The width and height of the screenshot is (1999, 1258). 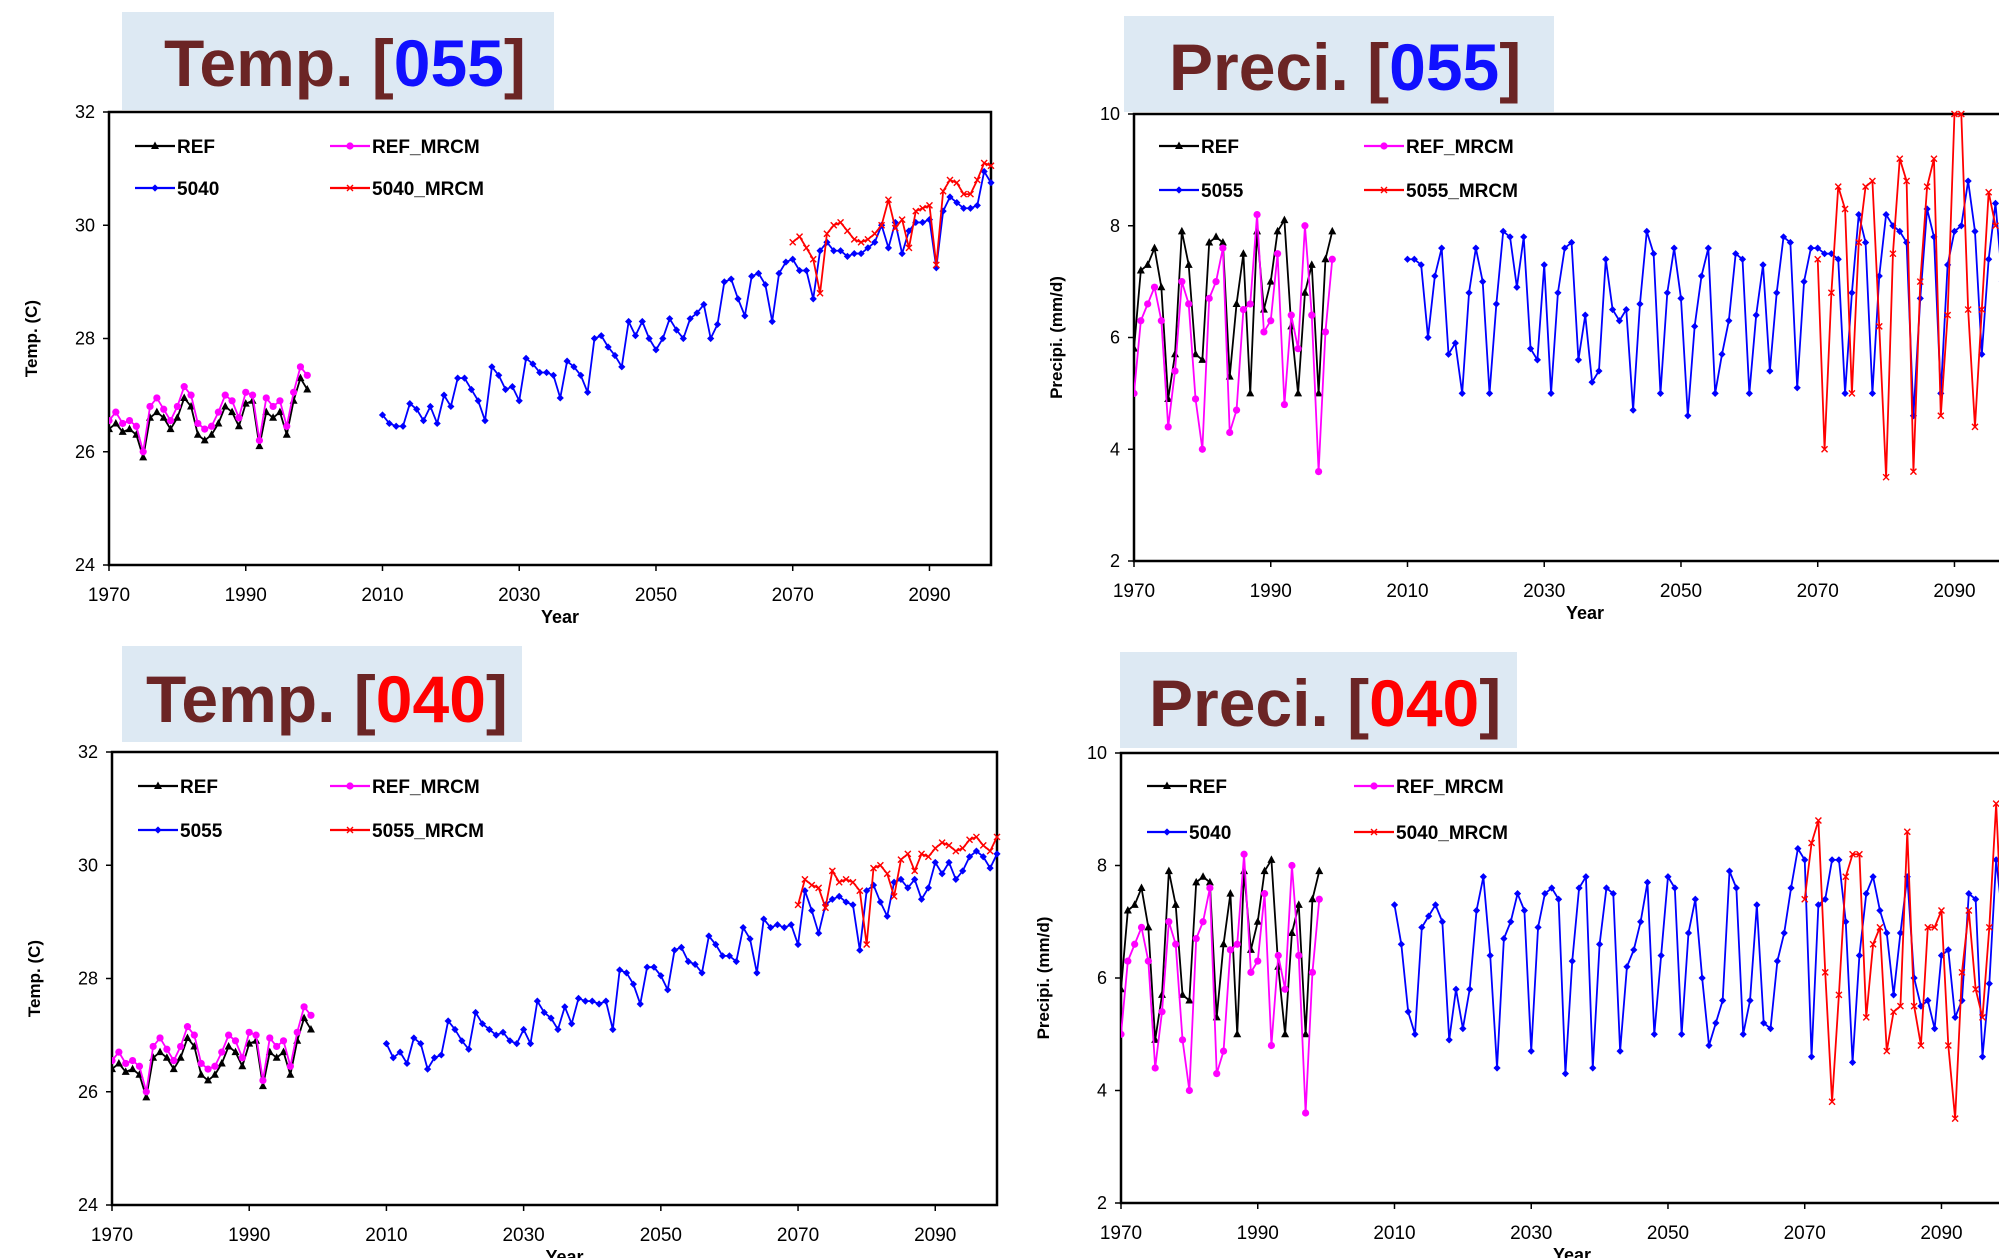 What do you see at coordinates (1325, 703) in the screenshot?
I see `chart-title: Preci. [040]` at bounding box center [1325, 703].